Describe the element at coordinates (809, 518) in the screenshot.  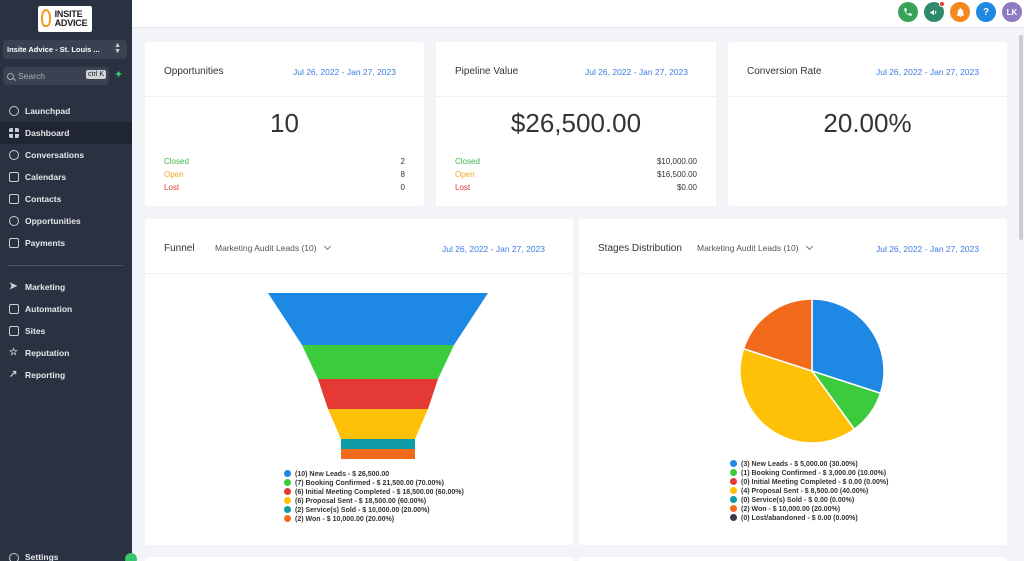
I see `legend-item: (0) Lost/abandoned - $ 0.00 (0.00%)` at that location.